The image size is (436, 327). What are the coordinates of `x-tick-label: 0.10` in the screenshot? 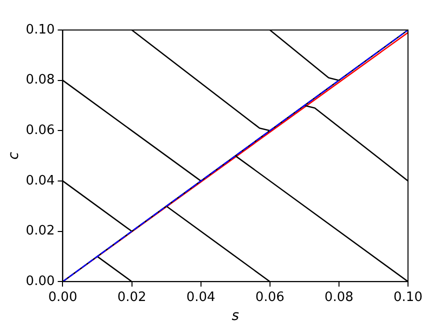 It's located at (408, 297).